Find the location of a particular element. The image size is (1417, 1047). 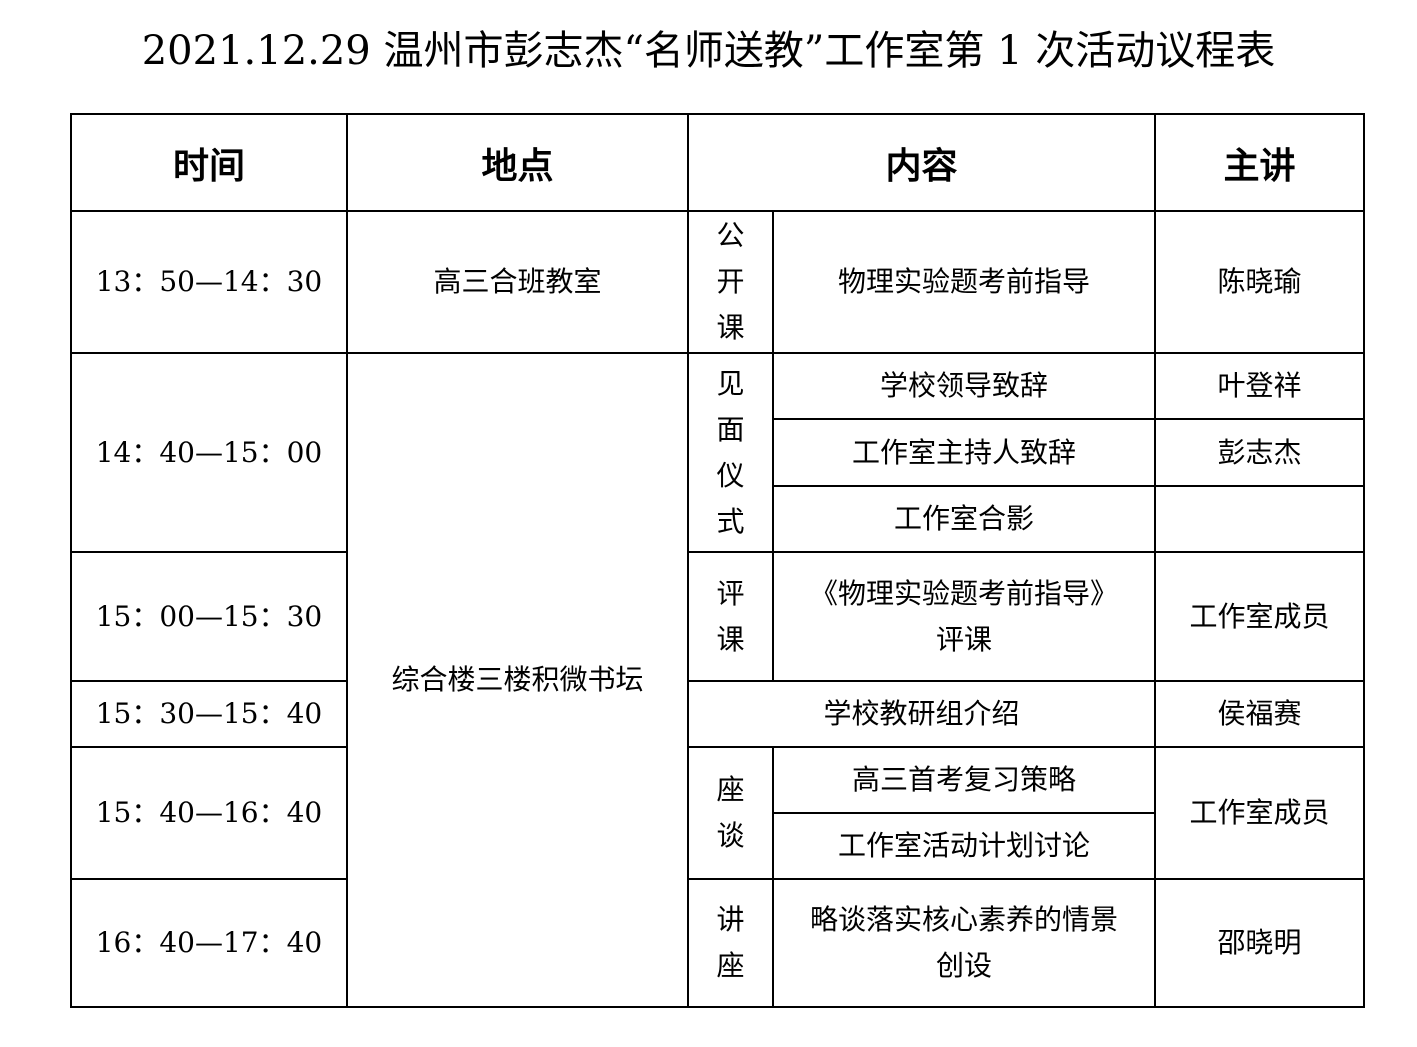

table-row: 15：40—16：40 座谈 高三首考复习策略 工作室成员 is located at coordinates (717, 813).